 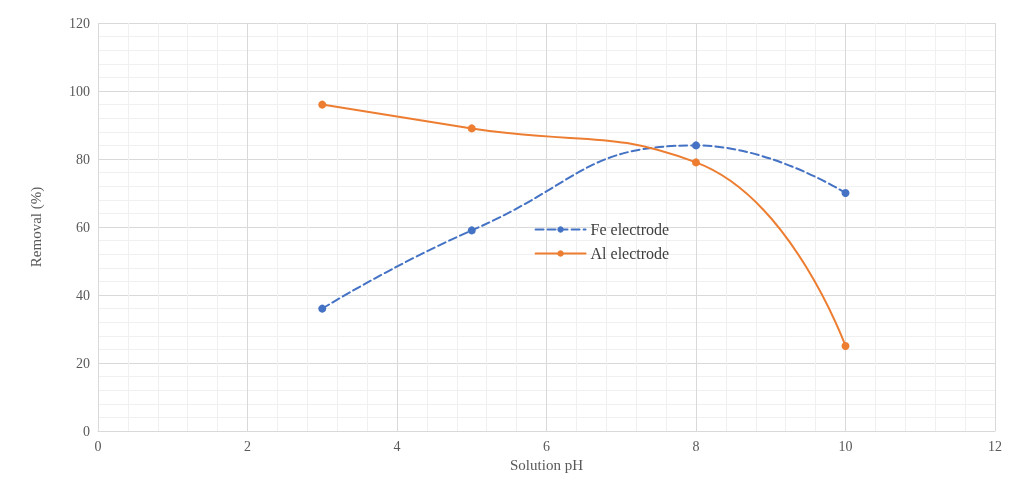 I want to click on y-tick-label: 100, so click(x=79, y=91).